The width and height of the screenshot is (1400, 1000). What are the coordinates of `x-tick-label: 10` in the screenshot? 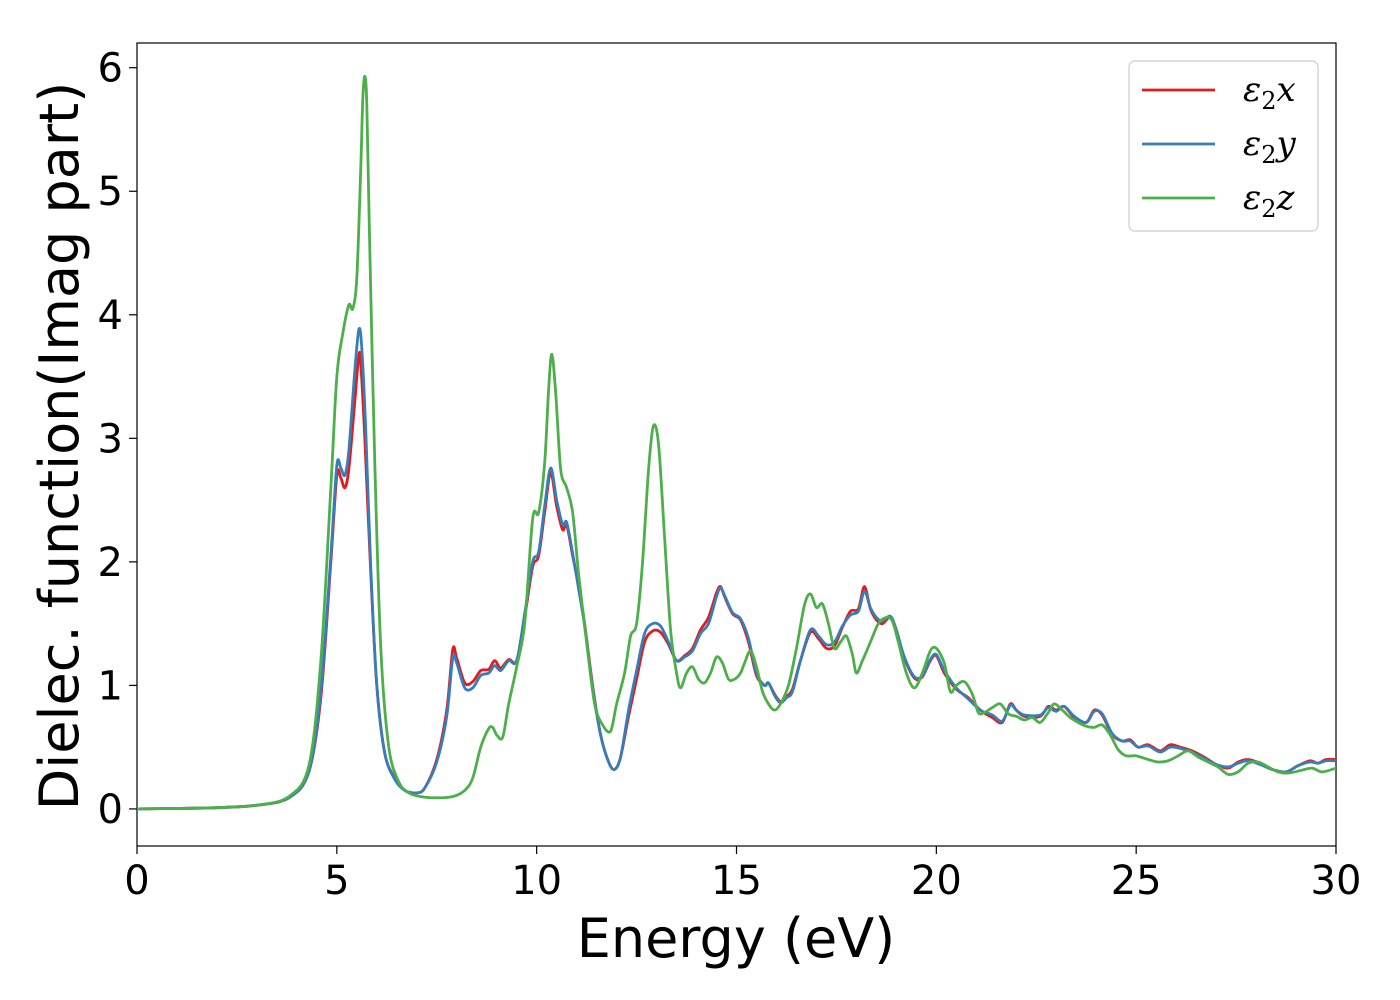 It's located at (536, 881).